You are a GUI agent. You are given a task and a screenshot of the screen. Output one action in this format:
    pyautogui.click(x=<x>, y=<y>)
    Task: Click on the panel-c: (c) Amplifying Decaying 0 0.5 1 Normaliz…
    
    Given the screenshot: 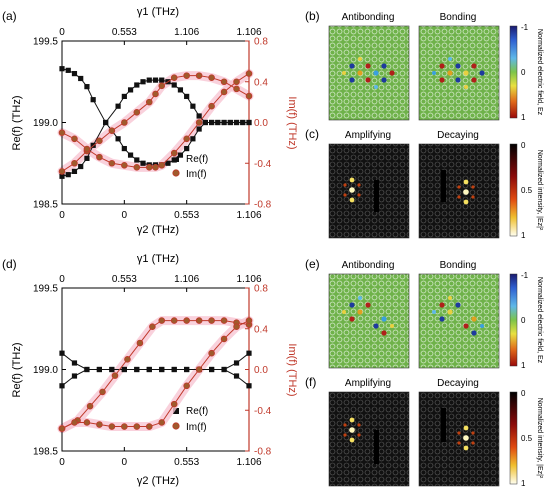 What is the action you would take?
    pyautogui.click(x=424, y=183)
    